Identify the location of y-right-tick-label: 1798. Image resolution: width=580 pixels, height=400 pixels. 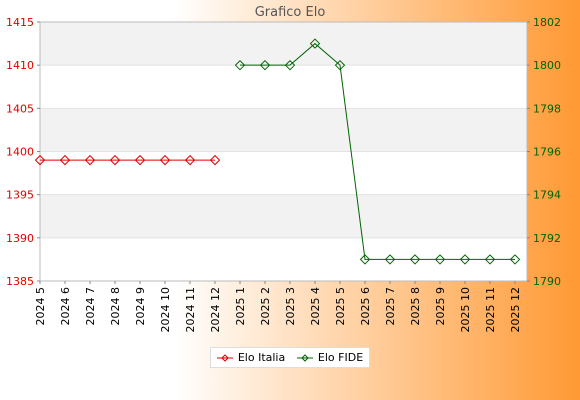
(547, 108).